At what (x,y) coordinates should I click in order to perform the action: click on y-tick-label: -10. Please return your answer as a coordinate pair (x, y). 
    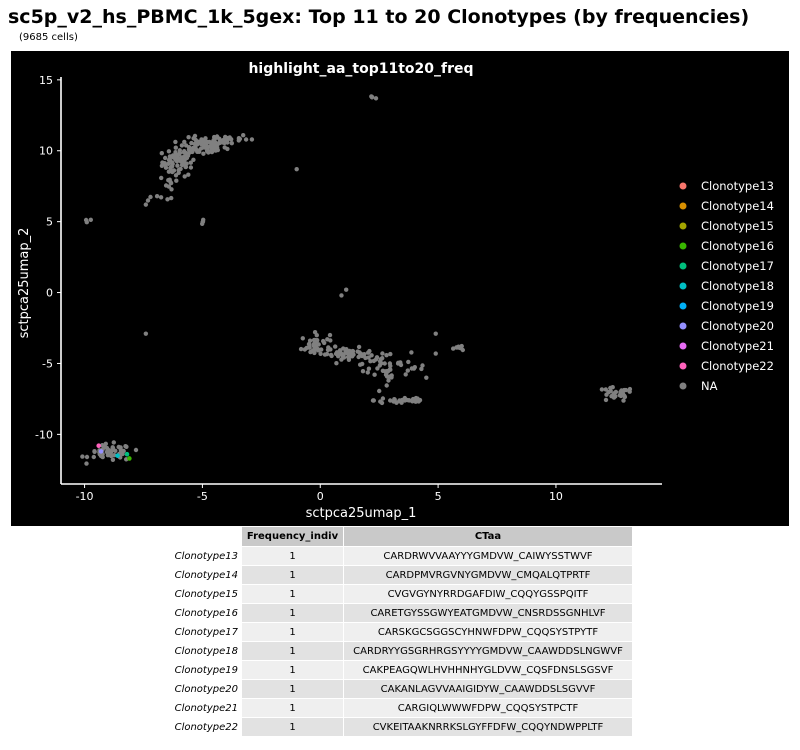
    Looking at the image, I should click on (44, 434).